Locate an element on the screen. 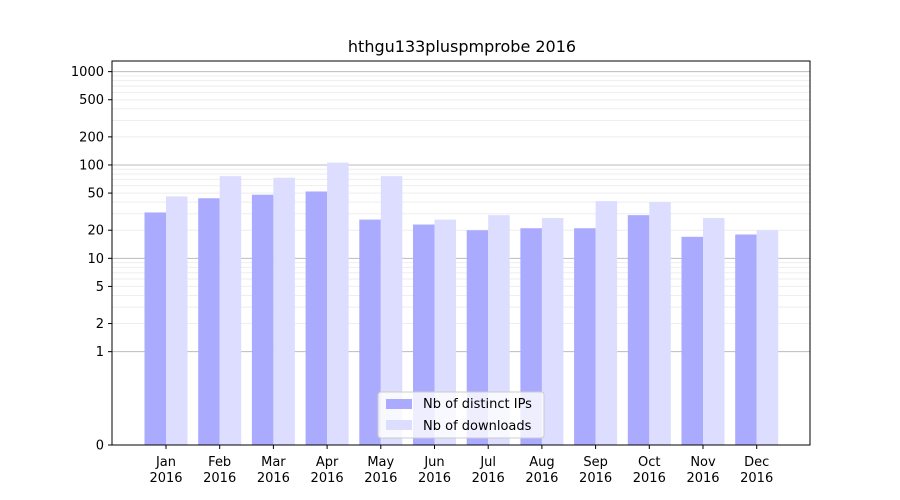 Image resolution: width=900 pixels, height=500 pixels. y-tick-label: 500 is located at coordinates (91, 100).